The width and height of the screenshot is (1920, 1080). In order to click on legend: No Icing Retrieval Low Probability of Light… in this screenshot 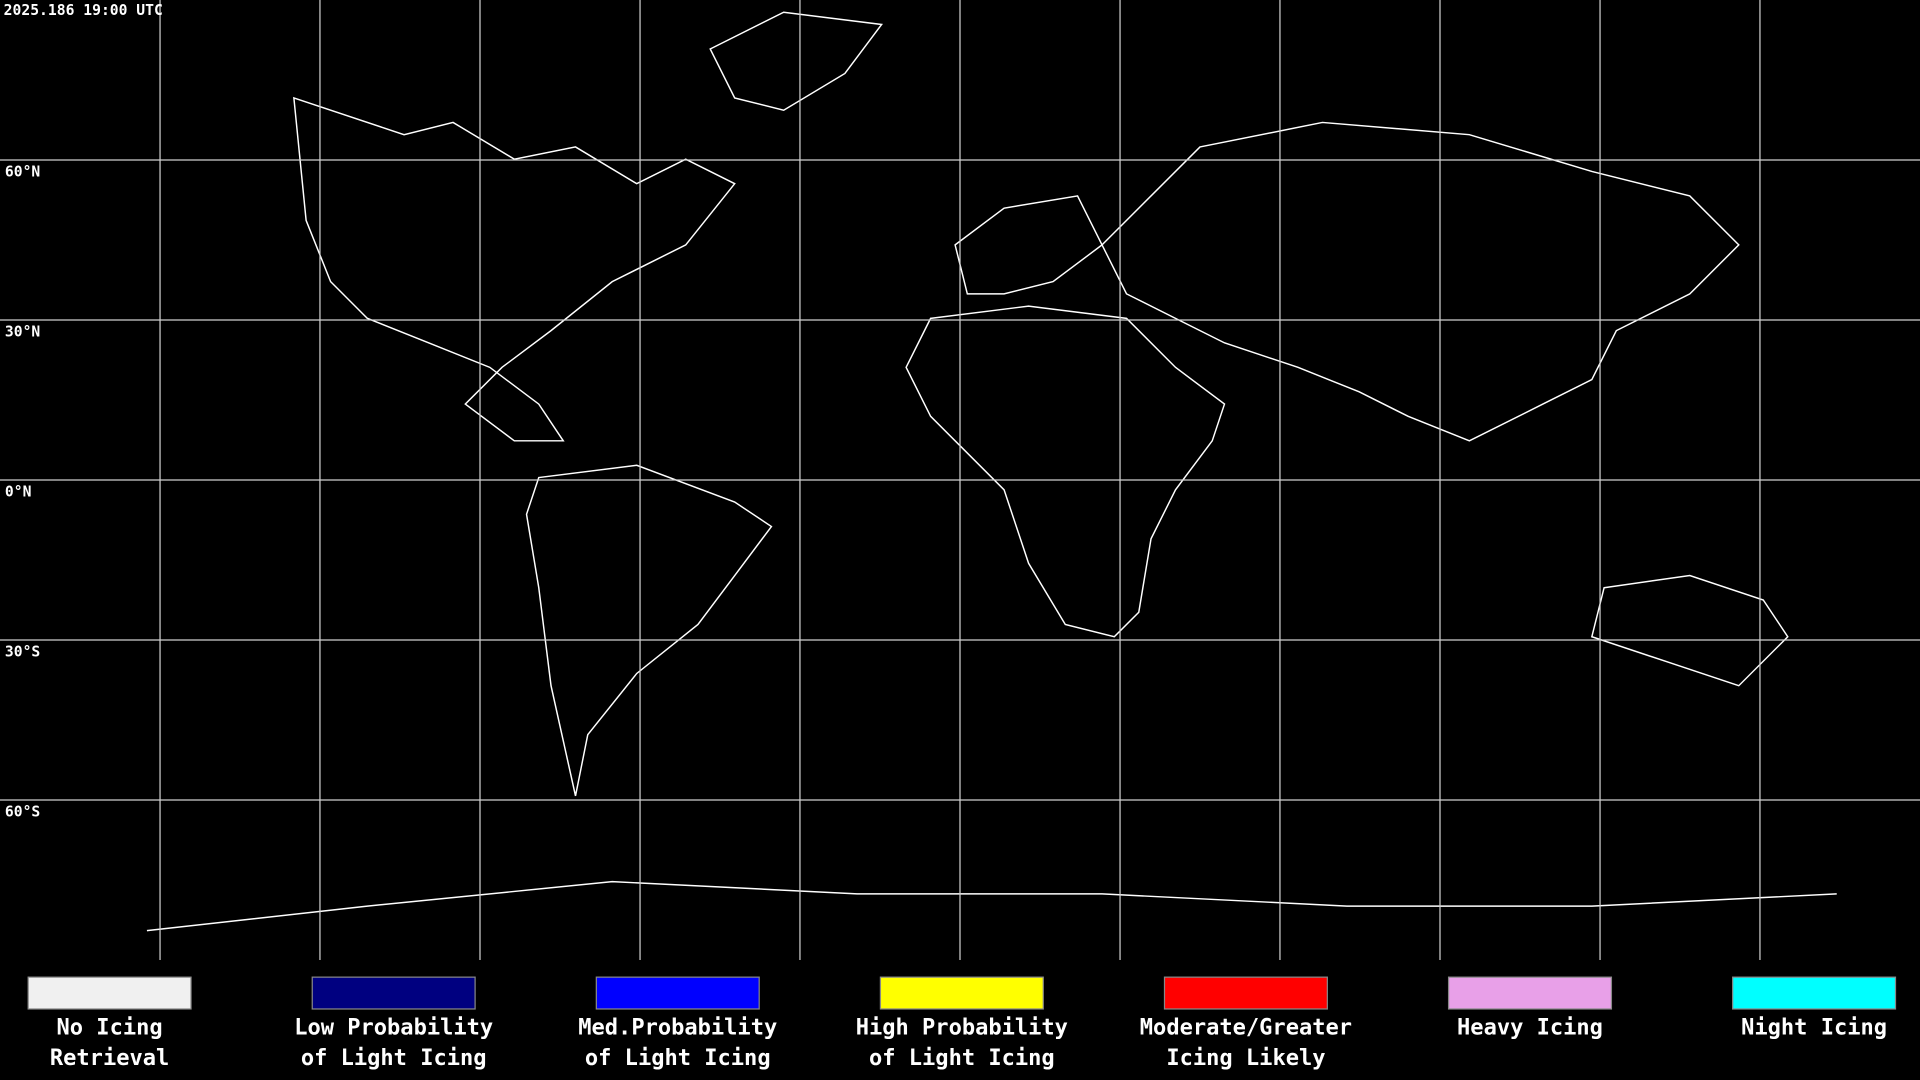, I will do `click(962, 1023)`.